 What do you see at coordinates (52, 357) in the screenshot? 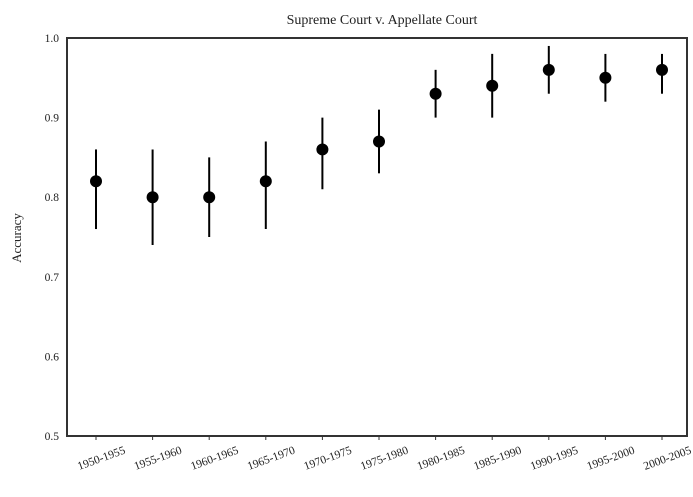
I see `y-tick-label: 0.6` at bounding box center [52, 357].